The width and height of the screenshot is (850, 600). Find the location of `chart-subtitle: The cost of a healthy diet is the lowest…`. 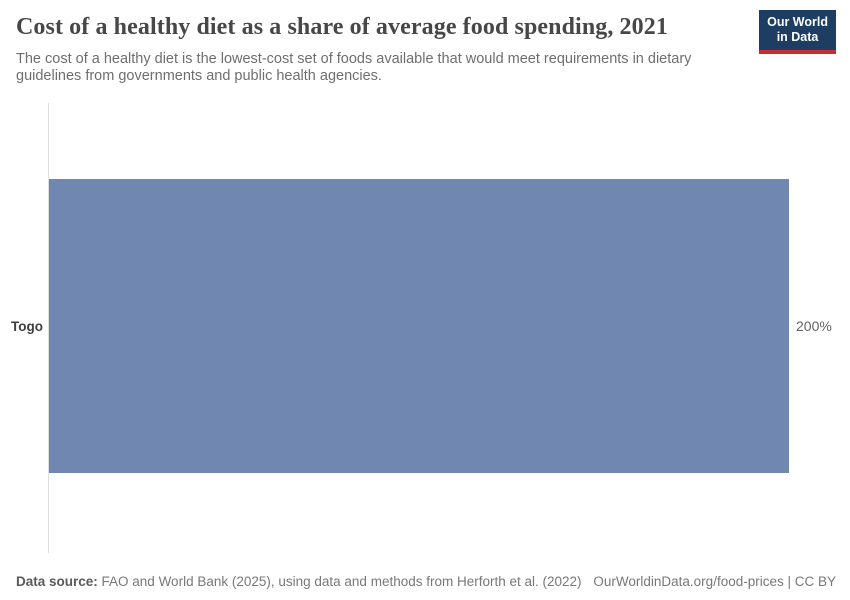

chart-subtitle: The cost of a healthy diet is the lowest… is located at coordinates (354, 67).